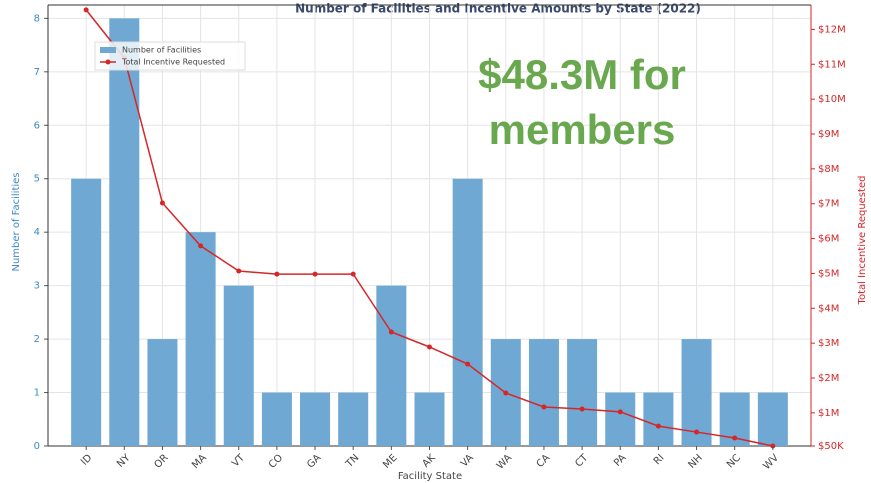 The height and width of the screenshot is (483, 871). What do you see at coordinates (544, 461) in the screenshot?
I see `x-tick-label: CA` at bounding box center [544, 461].